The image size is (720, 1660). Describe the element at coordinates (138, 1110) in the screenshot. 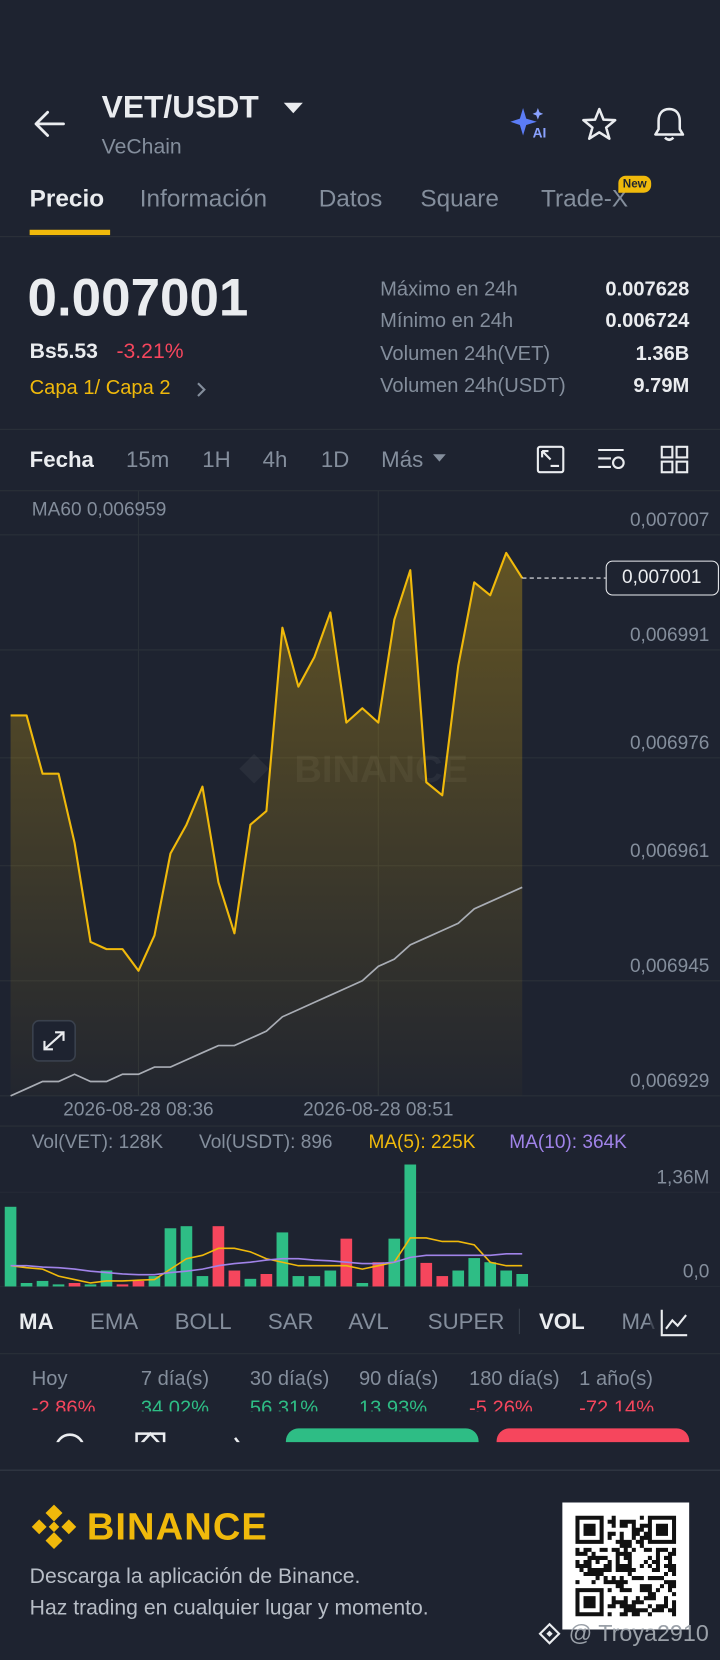

I see `x-tick-label: 2026-08-28 08:36` at that location.